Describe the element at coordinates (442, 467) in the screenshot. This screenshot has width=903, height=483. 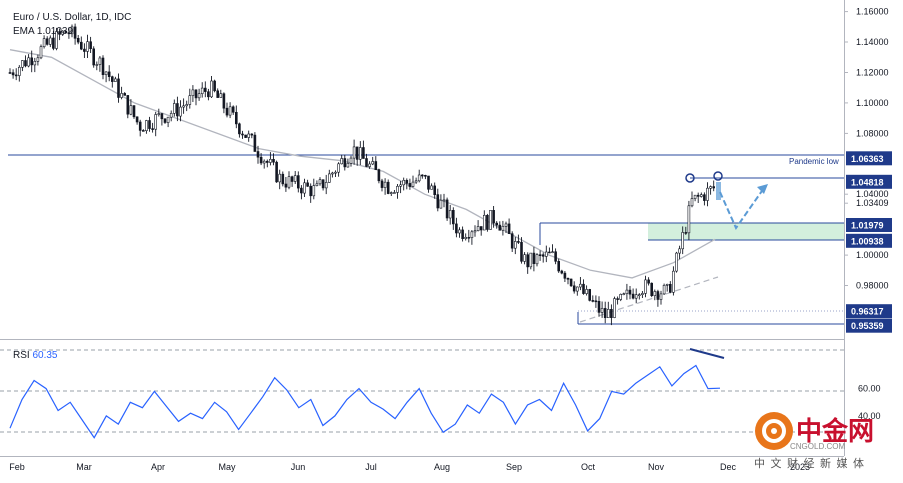
I see `time-tick-label: Aug` at that location.